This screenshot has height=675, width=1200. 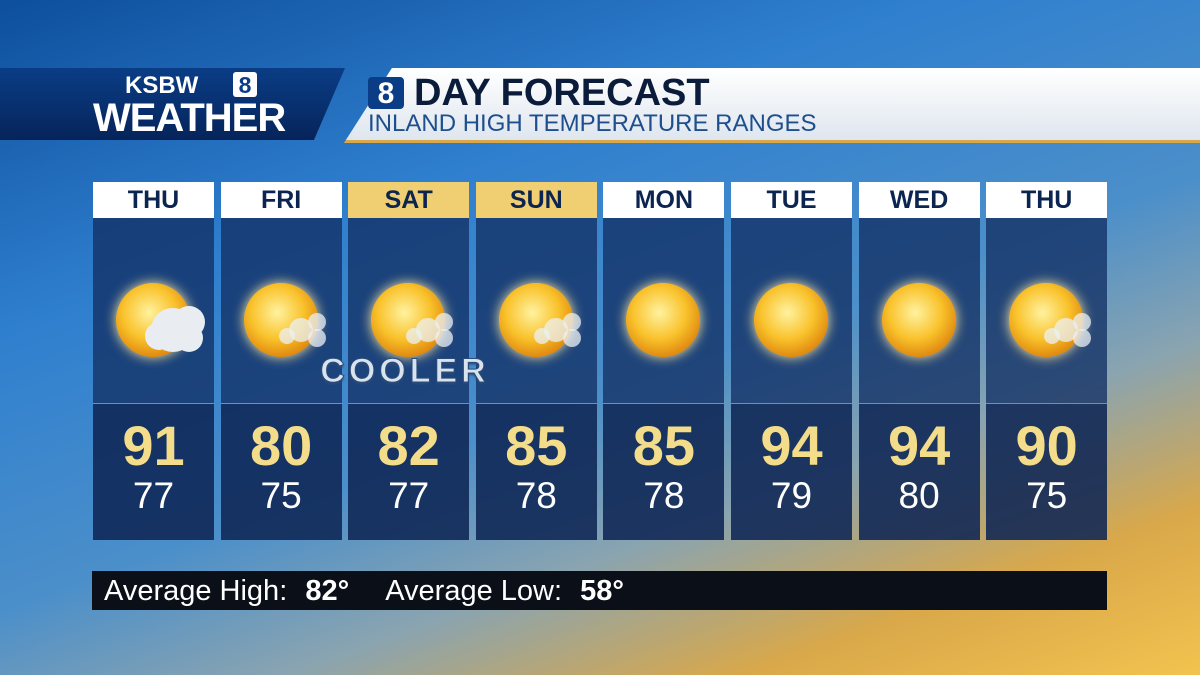 I want to click on day-column: THU 91 77, so click(x=153, y=361).